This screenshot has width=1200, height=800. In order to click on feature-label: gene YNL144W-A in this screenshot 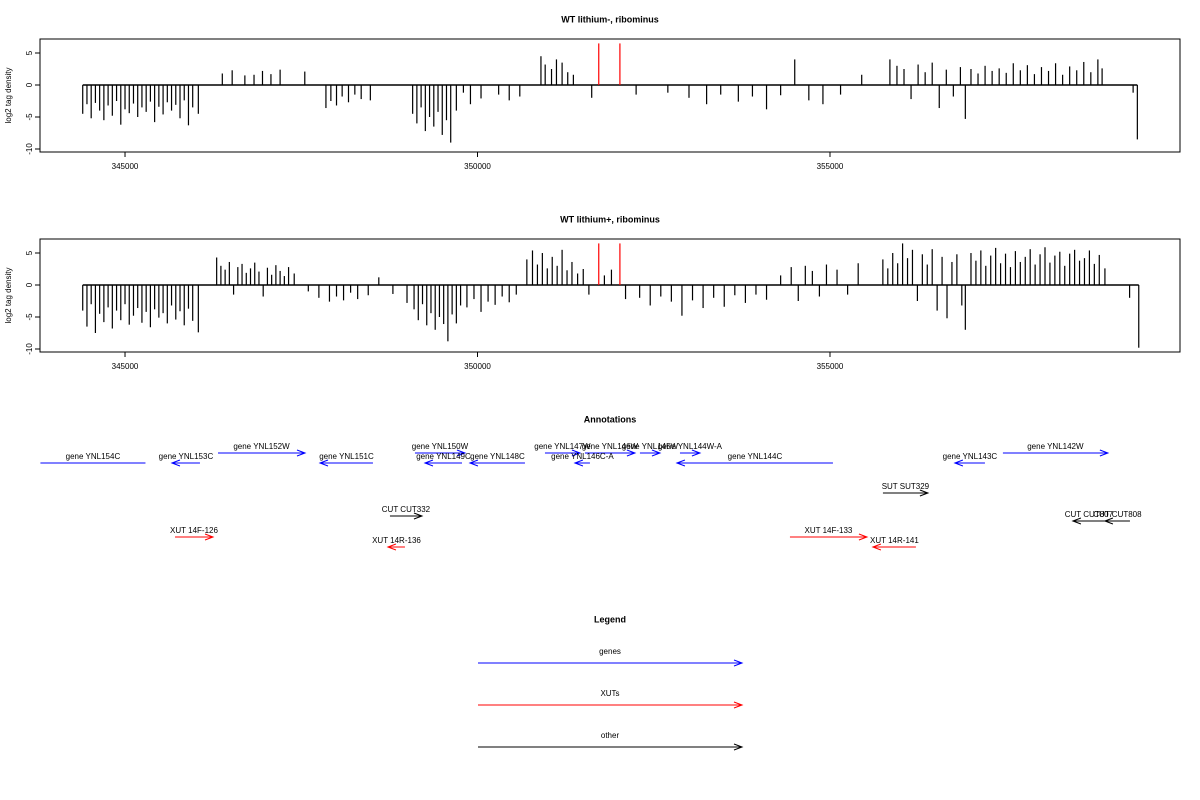, I will do `click(690, 446)`.